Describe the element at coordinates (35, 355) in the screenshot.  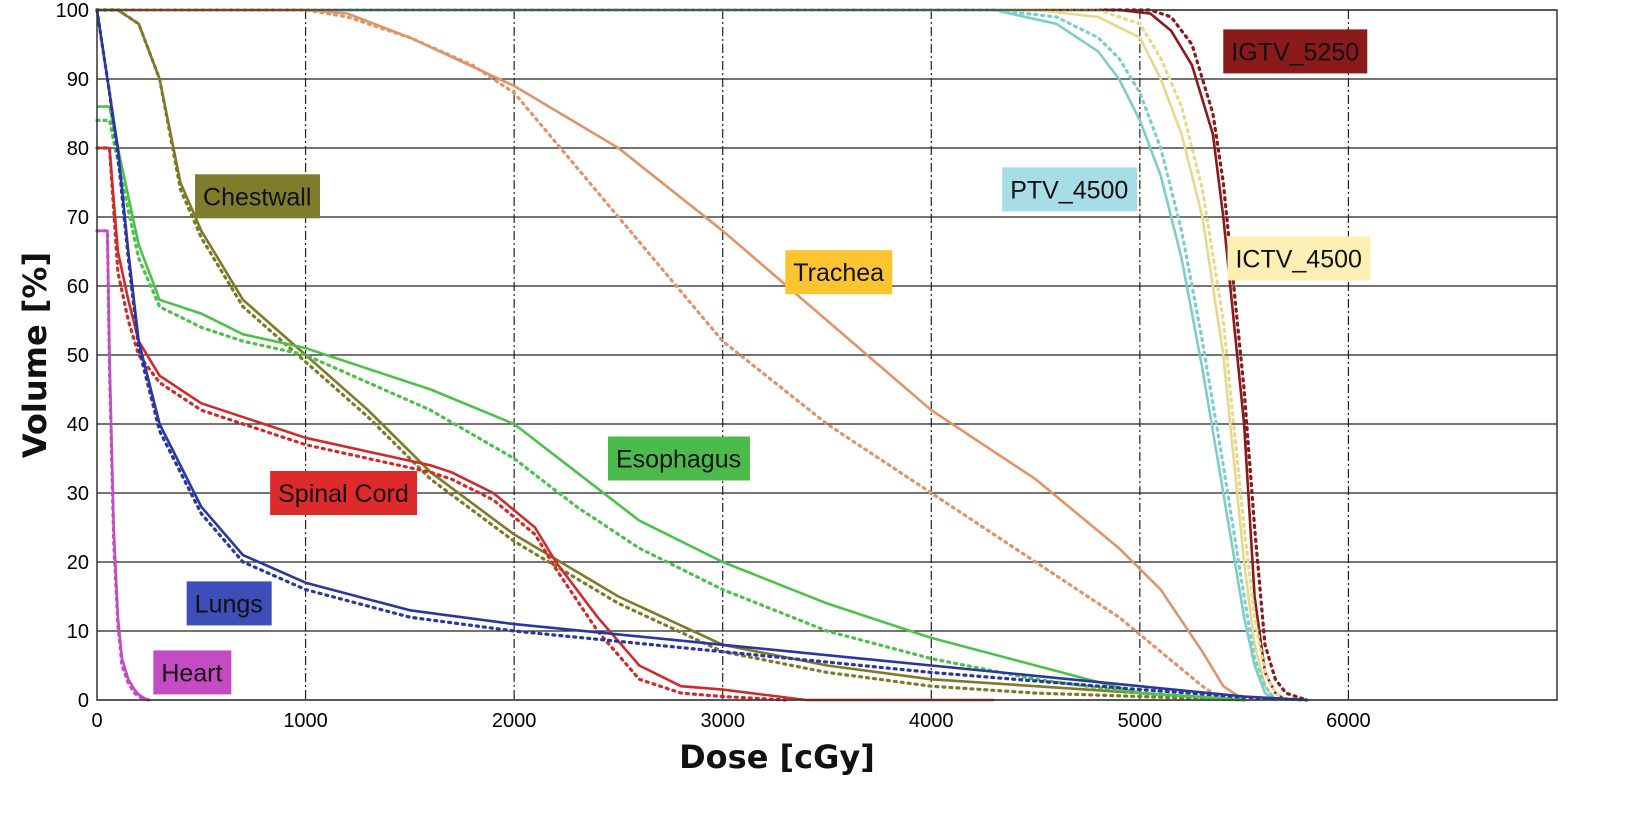
I see `y-axis-title: Volume [%]` at that location.